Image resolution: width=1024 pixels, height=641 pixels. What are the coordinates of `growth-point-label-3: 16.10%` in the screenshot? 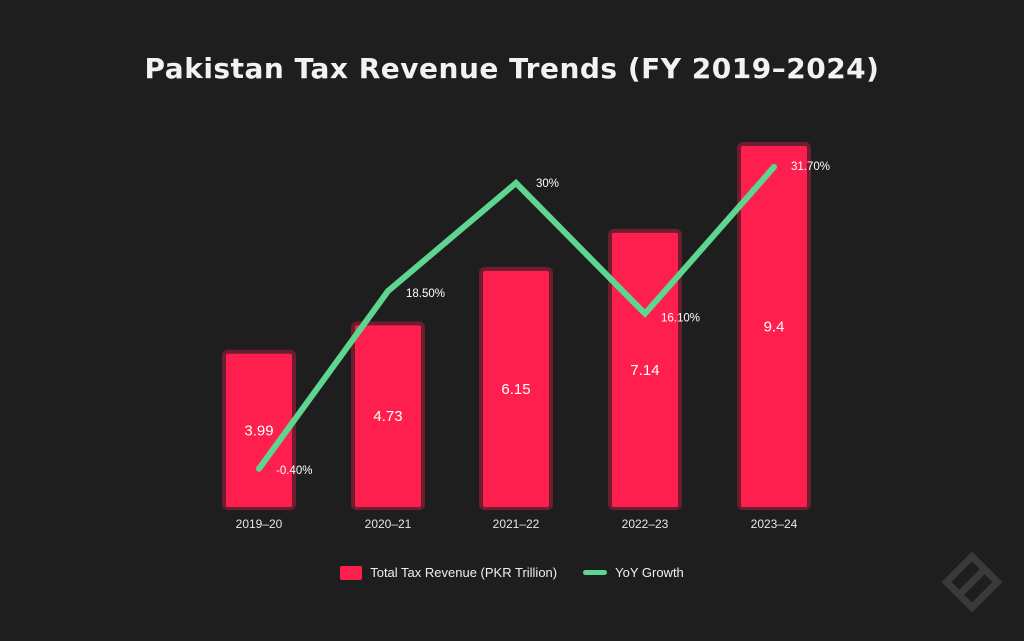 It's located at (680, 319).